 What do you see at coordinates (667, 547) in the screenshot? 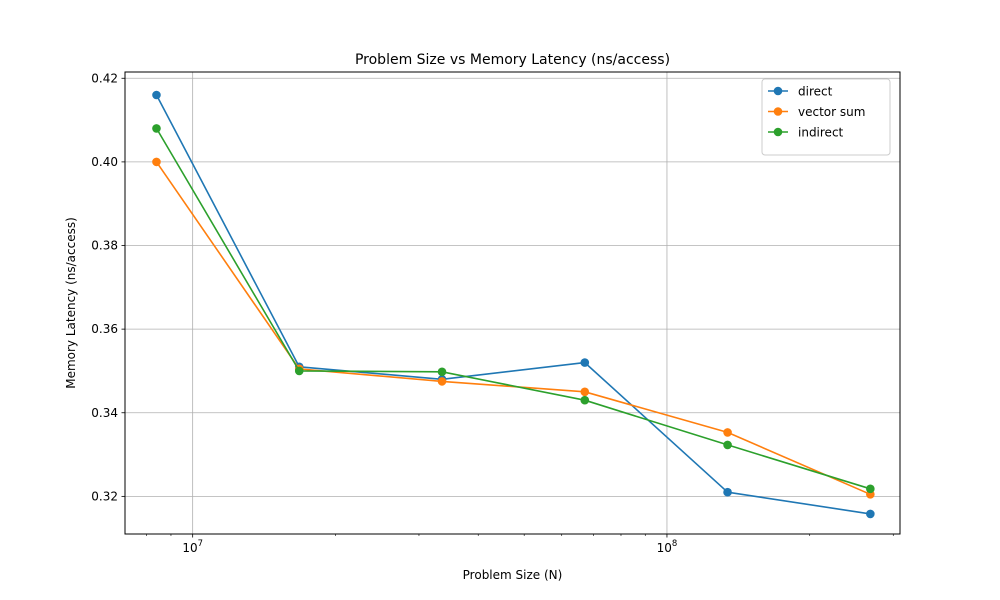
I see `x-tick-label: 10⁸` at bounding box center [667, 547].